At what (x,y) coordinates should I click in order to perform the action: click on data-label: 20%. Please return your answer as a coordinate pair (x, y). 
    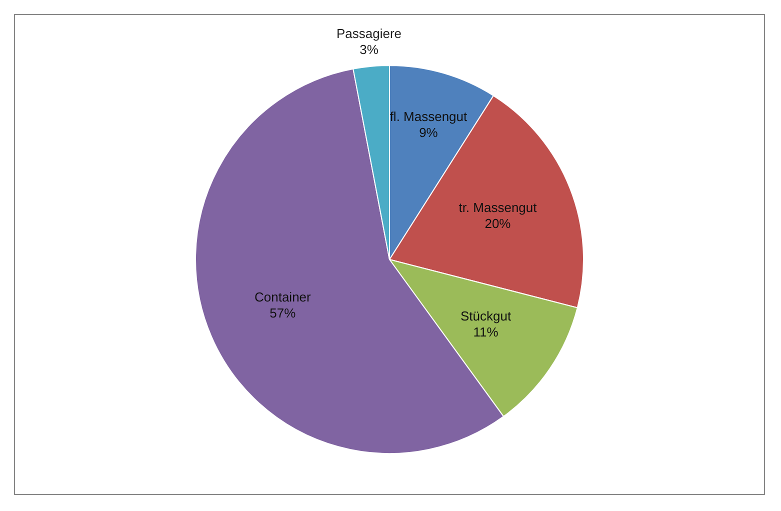
    Looking at the image, I should click on (498, 224).